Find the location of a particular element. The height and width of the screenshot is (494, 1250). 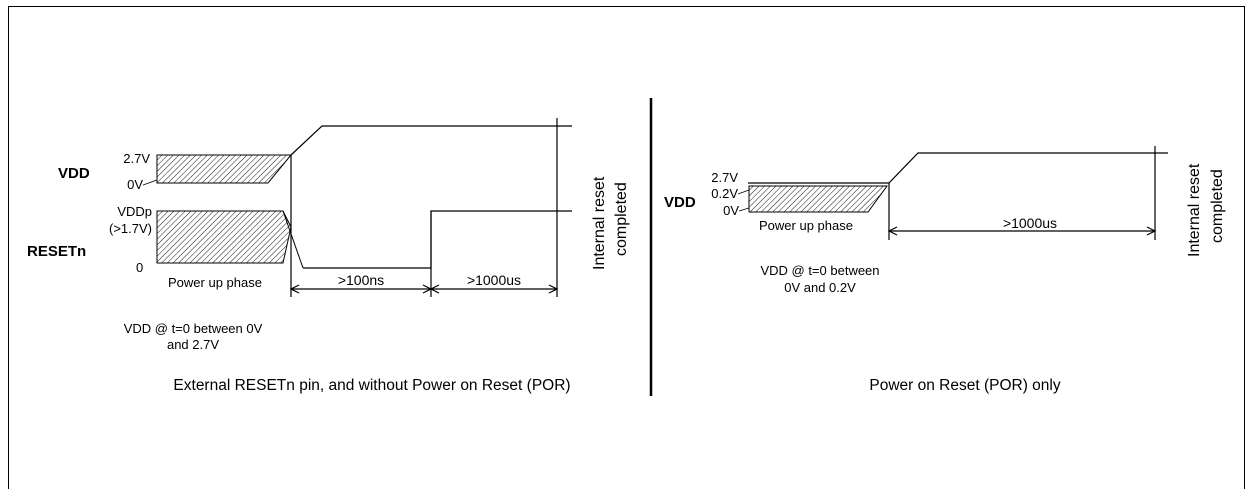

left-note-line-1: VDD @ t=0 between 0V is located at coordinates (193, 328).